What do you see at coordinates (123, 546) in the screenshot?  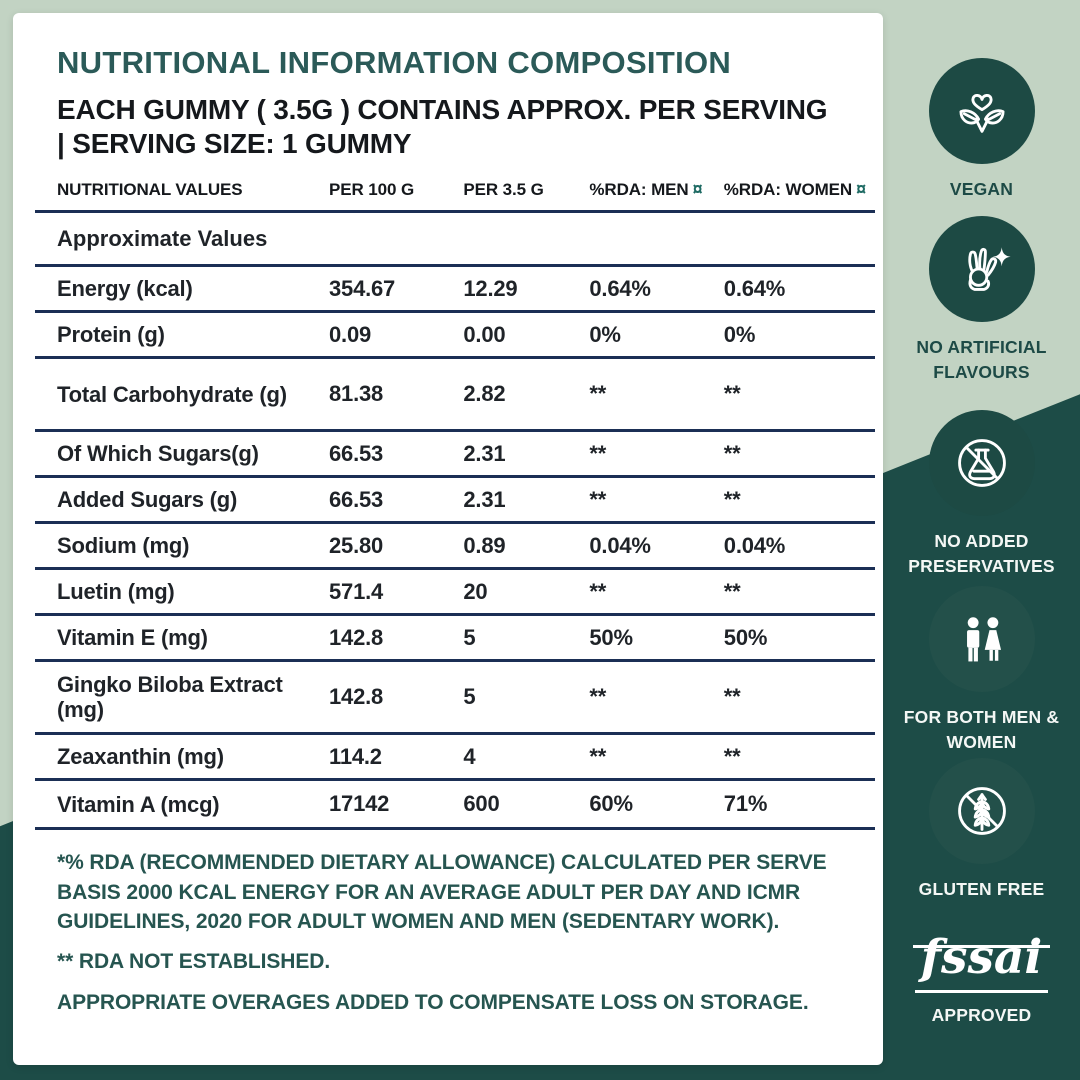 I see `row-label: Sodium (mg)` at bounding box center [123, 546].